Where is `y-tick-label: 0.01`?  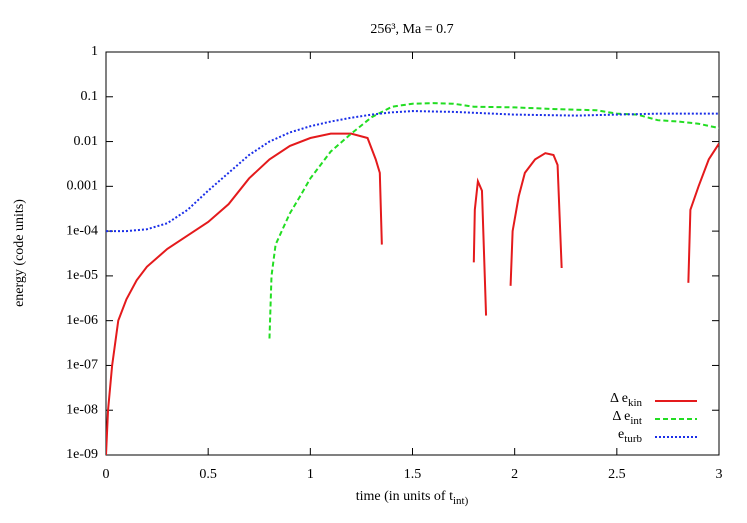
y-tick-label: 0.01 is located at coordinates (86, 141).